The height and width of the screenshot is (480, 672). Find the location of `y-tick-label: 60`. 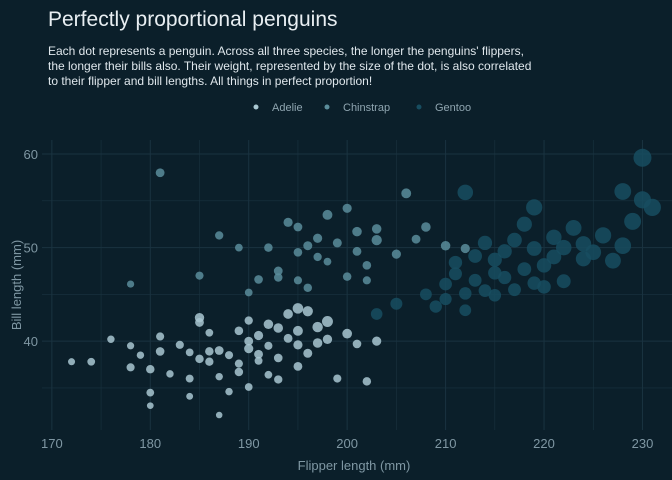

y-tick-label: 60 is located at coordinates (31, 154).